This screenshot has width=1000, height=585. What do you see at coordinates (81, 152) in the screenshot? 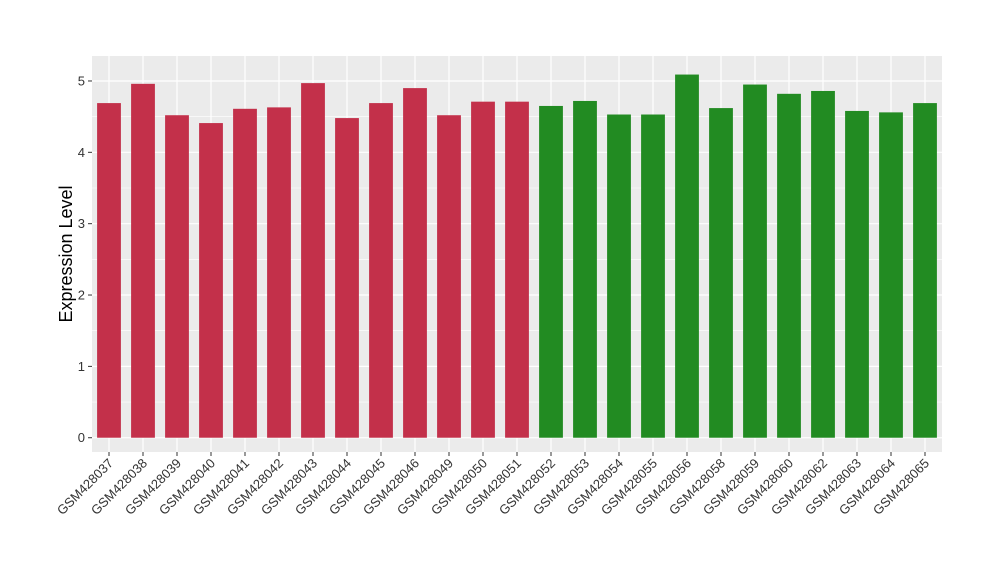
I see `y-tick-label: 4` at bounding box center [81, 152].